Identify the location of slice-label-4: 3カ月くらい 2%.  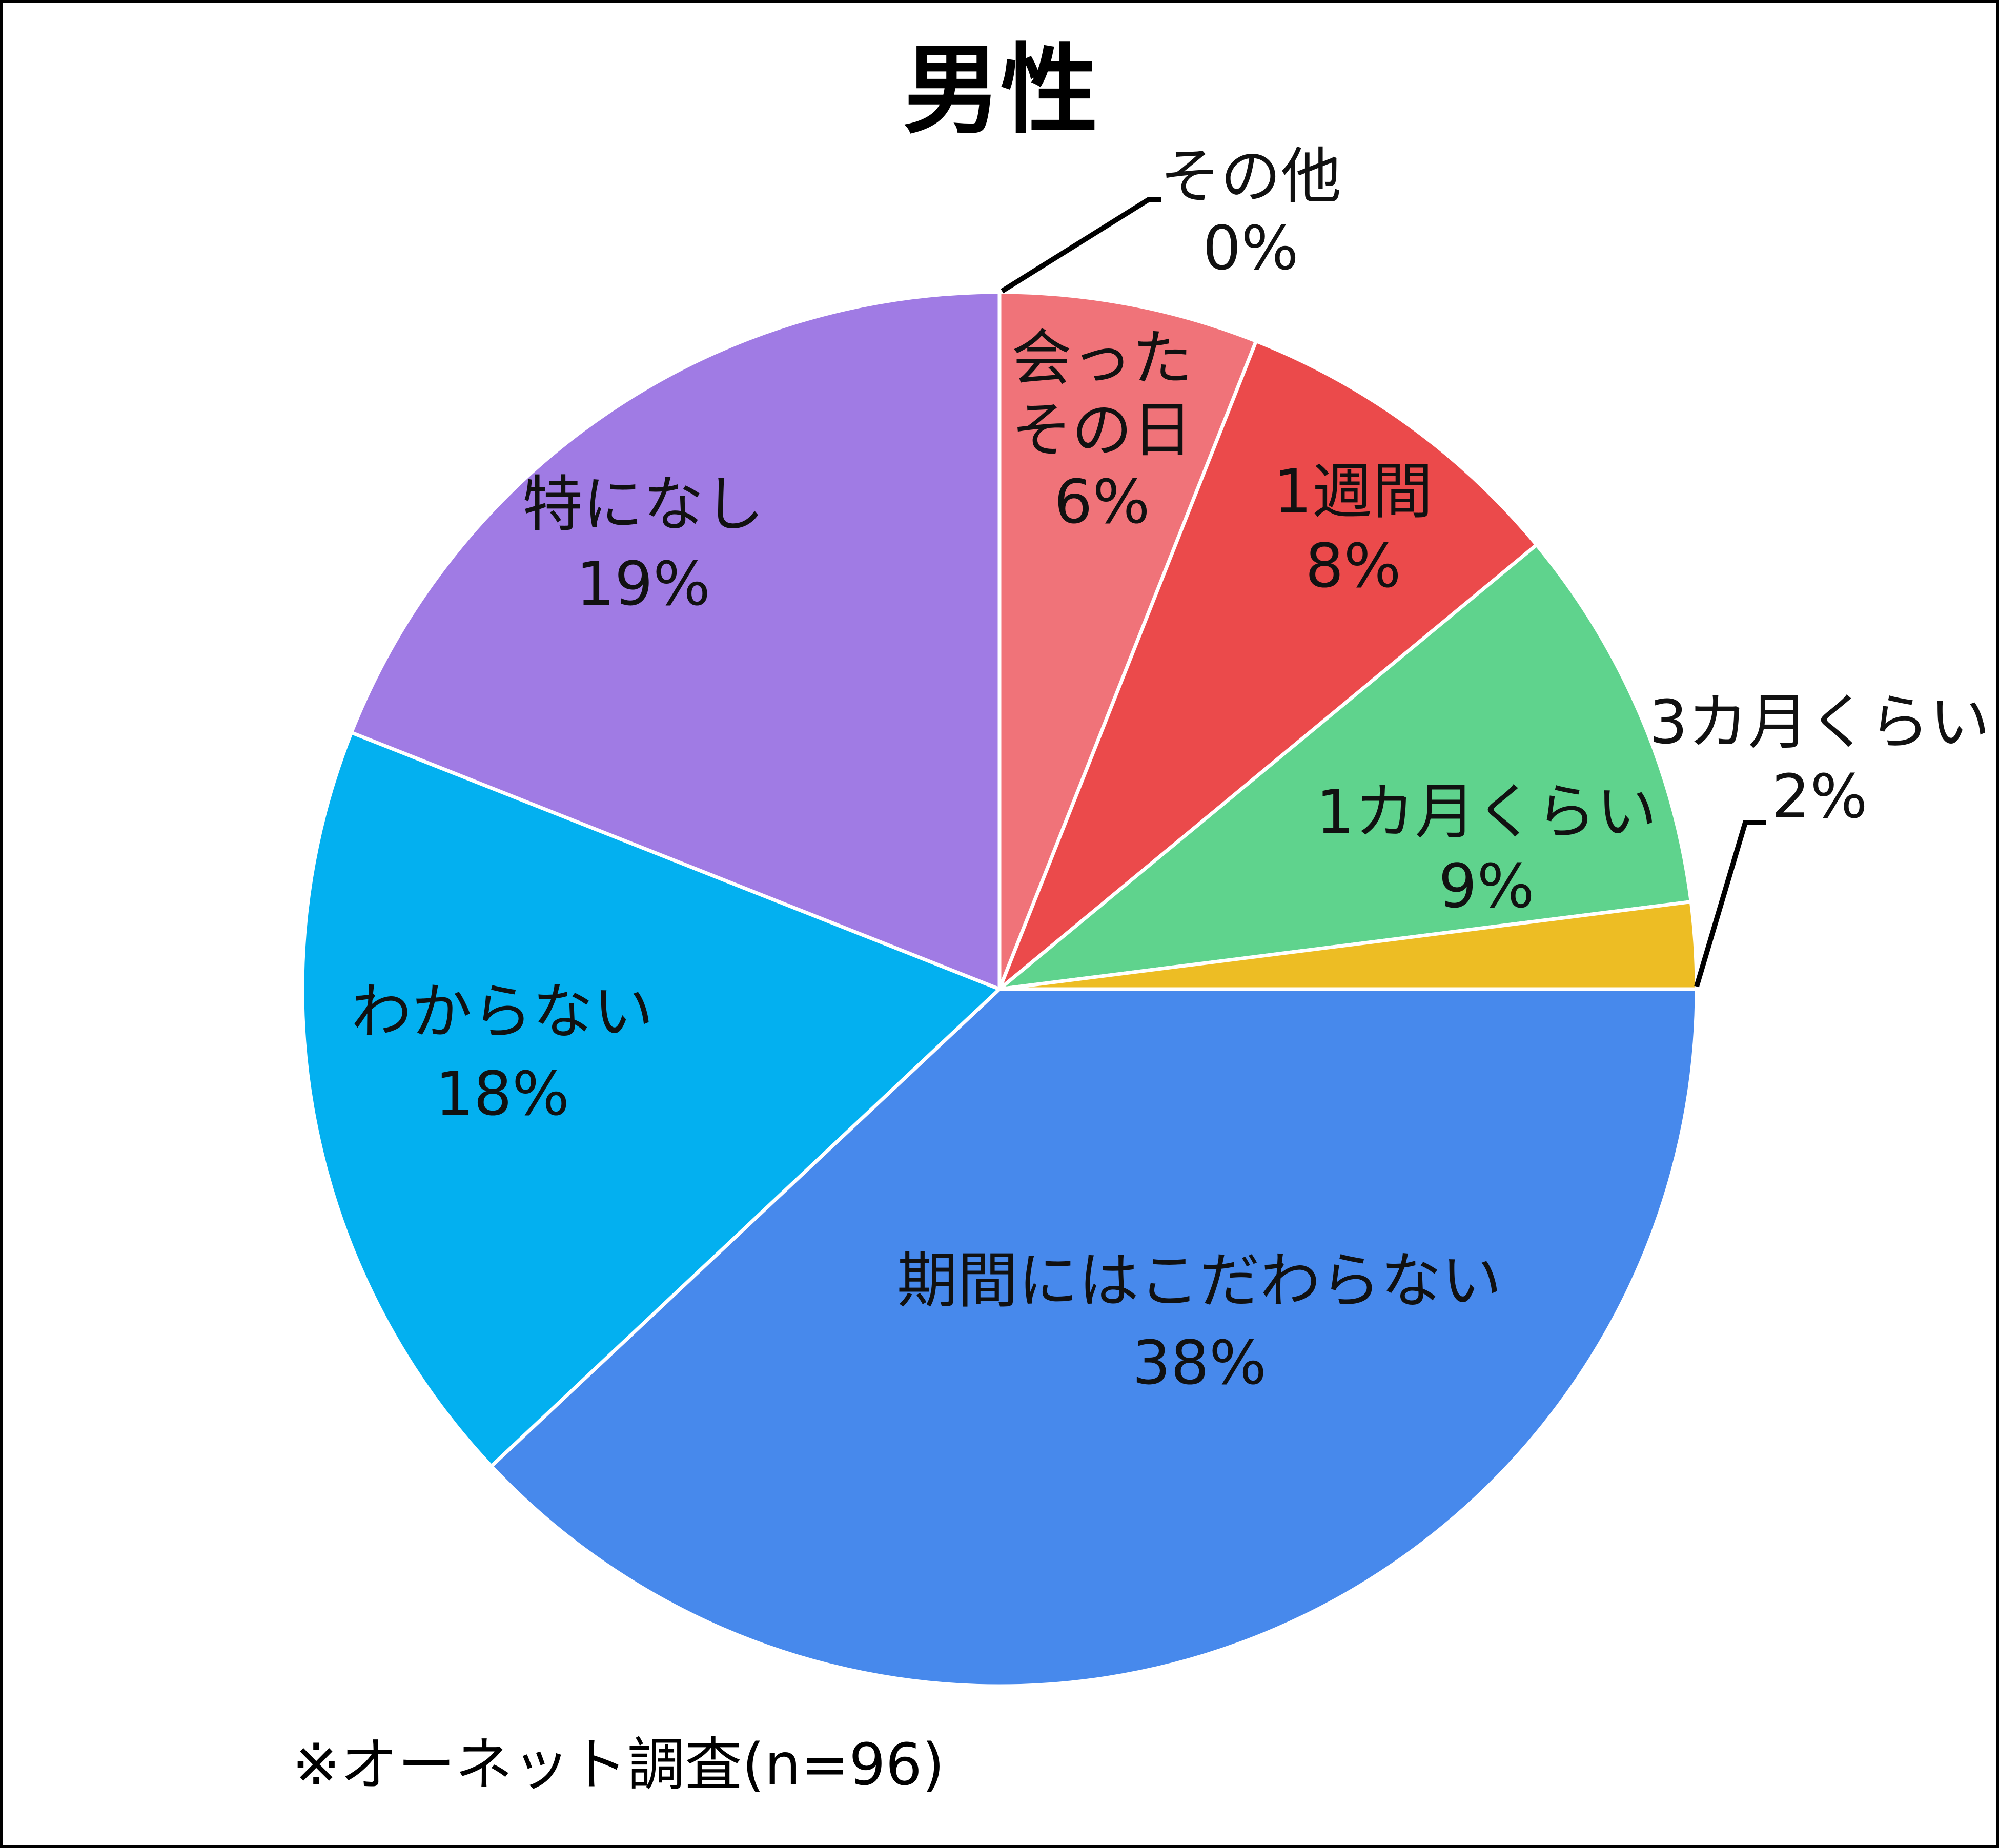
(1819, 759).